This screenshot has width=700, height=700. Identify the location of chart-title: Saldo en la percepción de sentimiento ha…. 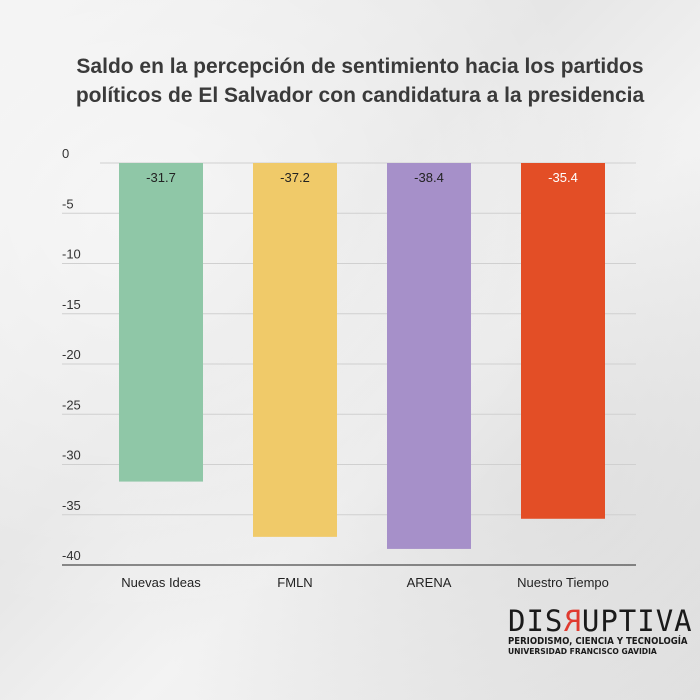
(360, 81).